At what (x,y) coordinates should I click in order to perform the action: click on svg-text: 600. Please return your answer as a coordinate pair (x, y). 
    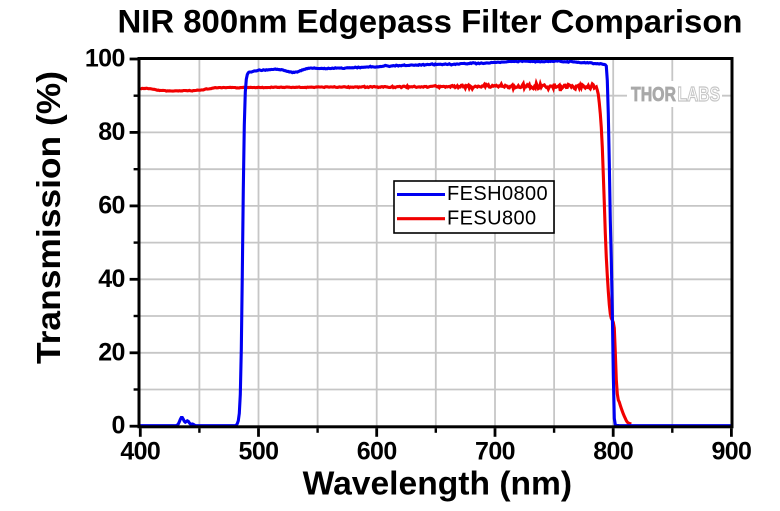
    Looking at the image, I should click on (377, 452).